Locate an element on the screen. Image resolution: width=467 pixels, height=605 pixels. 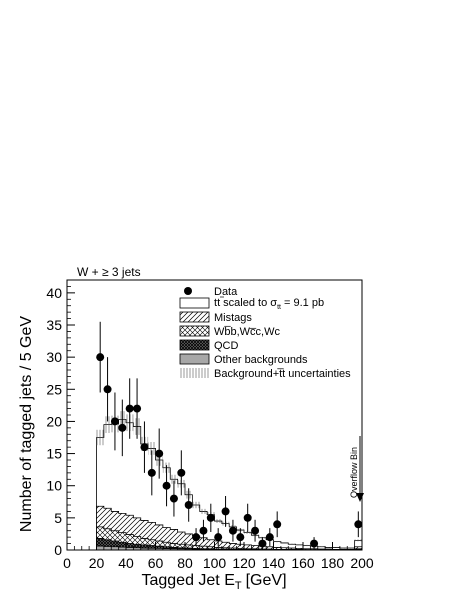
legend-qcd-swatch is located at coordinates (194, 345).